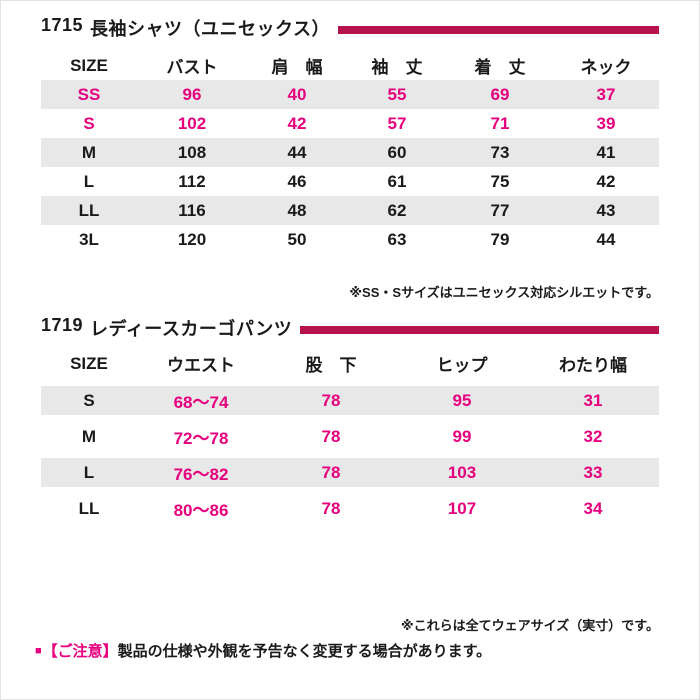  I want to click on value-cell: 61, so click(397, 181).